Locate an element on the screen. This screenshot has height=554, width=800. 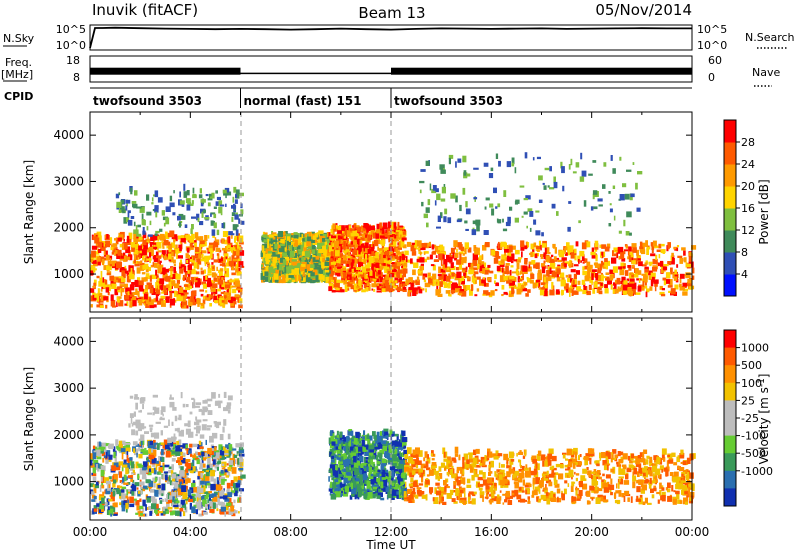
date-title: 05/Nov/2014 is located at coordinates (643, 10).